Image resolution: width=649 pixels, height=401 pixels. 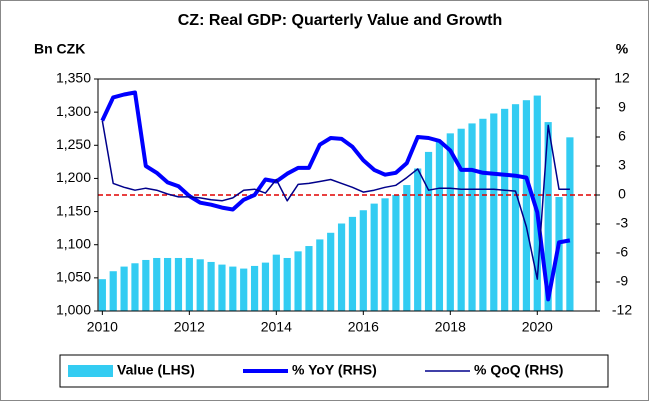 I want to click on y-tick-label: 1,000, so click(x=73, y=310).